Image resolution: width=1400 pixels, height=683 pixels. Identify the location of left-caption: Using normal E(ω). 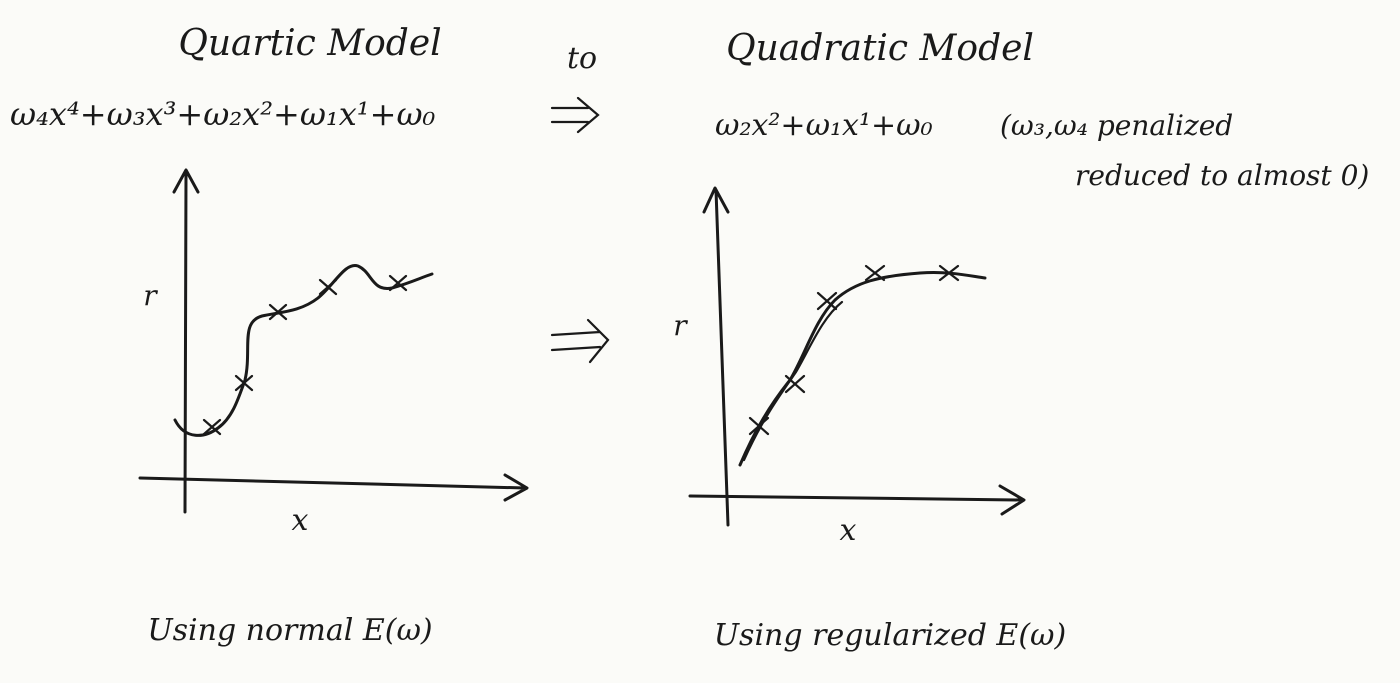
(289, 630).